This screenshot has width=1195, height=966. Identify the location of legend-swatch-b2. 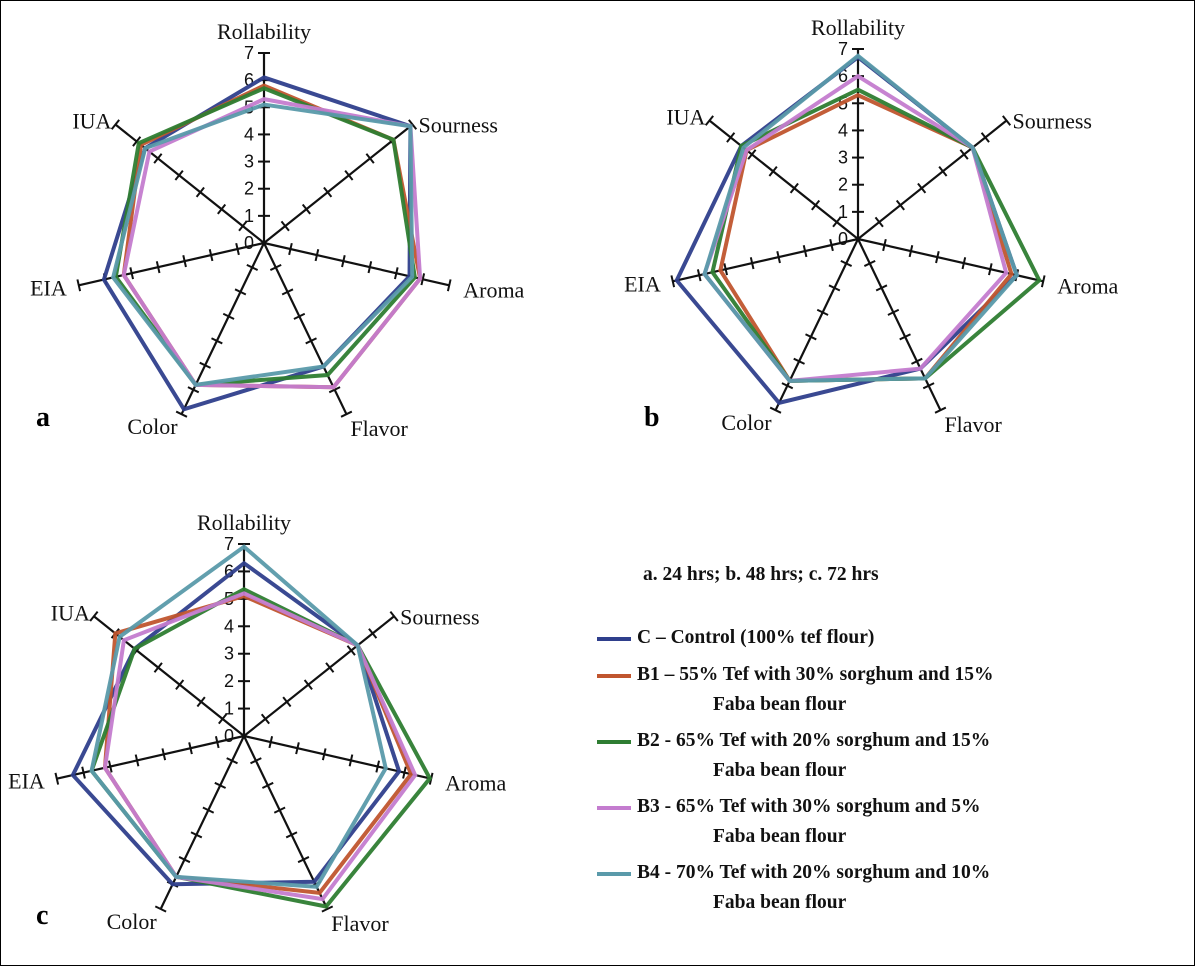
(614, 741).